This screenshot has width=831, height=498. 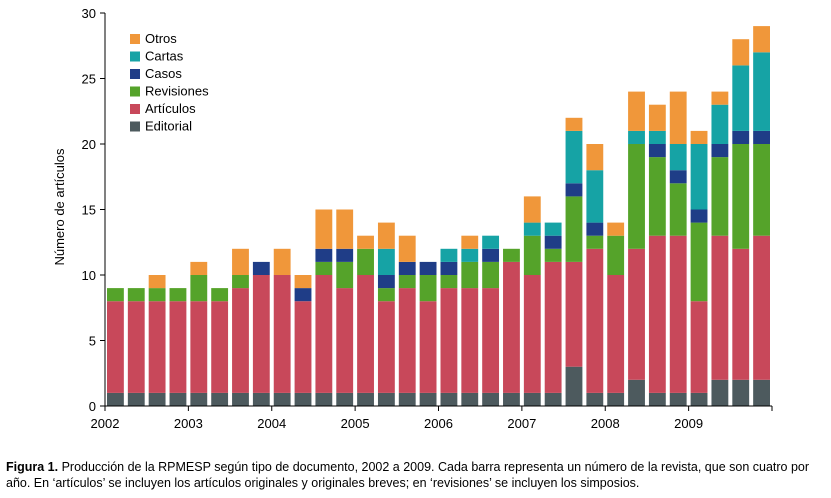 I want to click on legend-swatch-revisiones, so click(x=135, y=91).